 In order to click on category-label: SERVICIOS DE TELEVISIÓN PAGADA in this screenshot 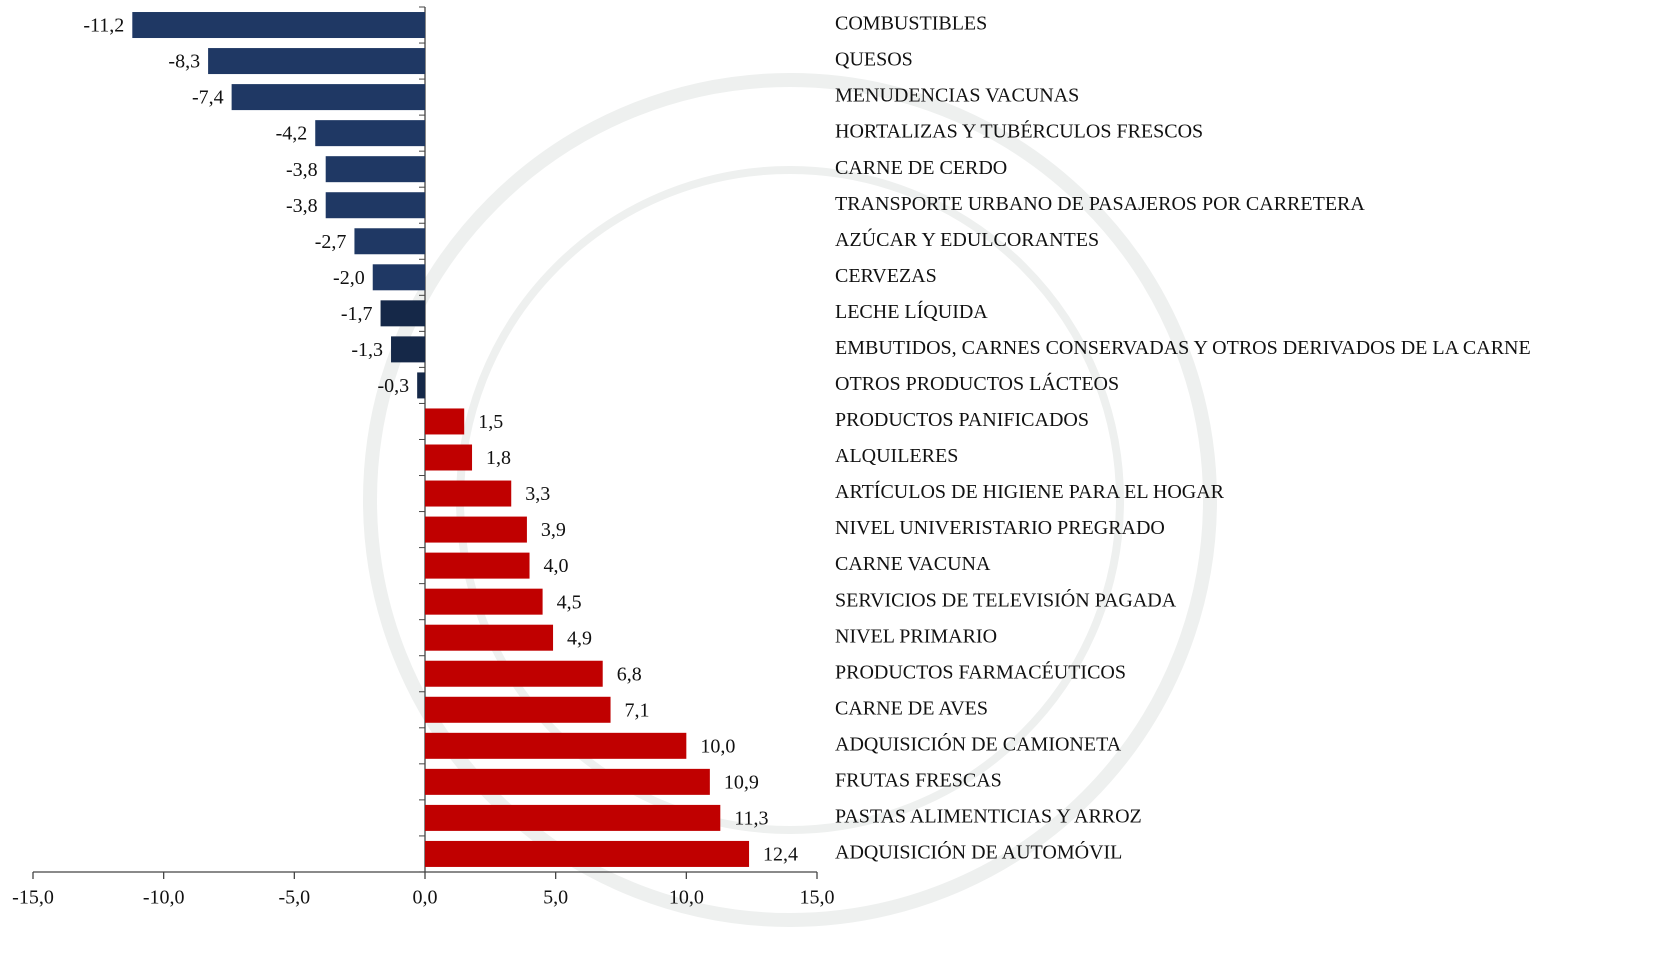, I will do `click(1006, 599)`.